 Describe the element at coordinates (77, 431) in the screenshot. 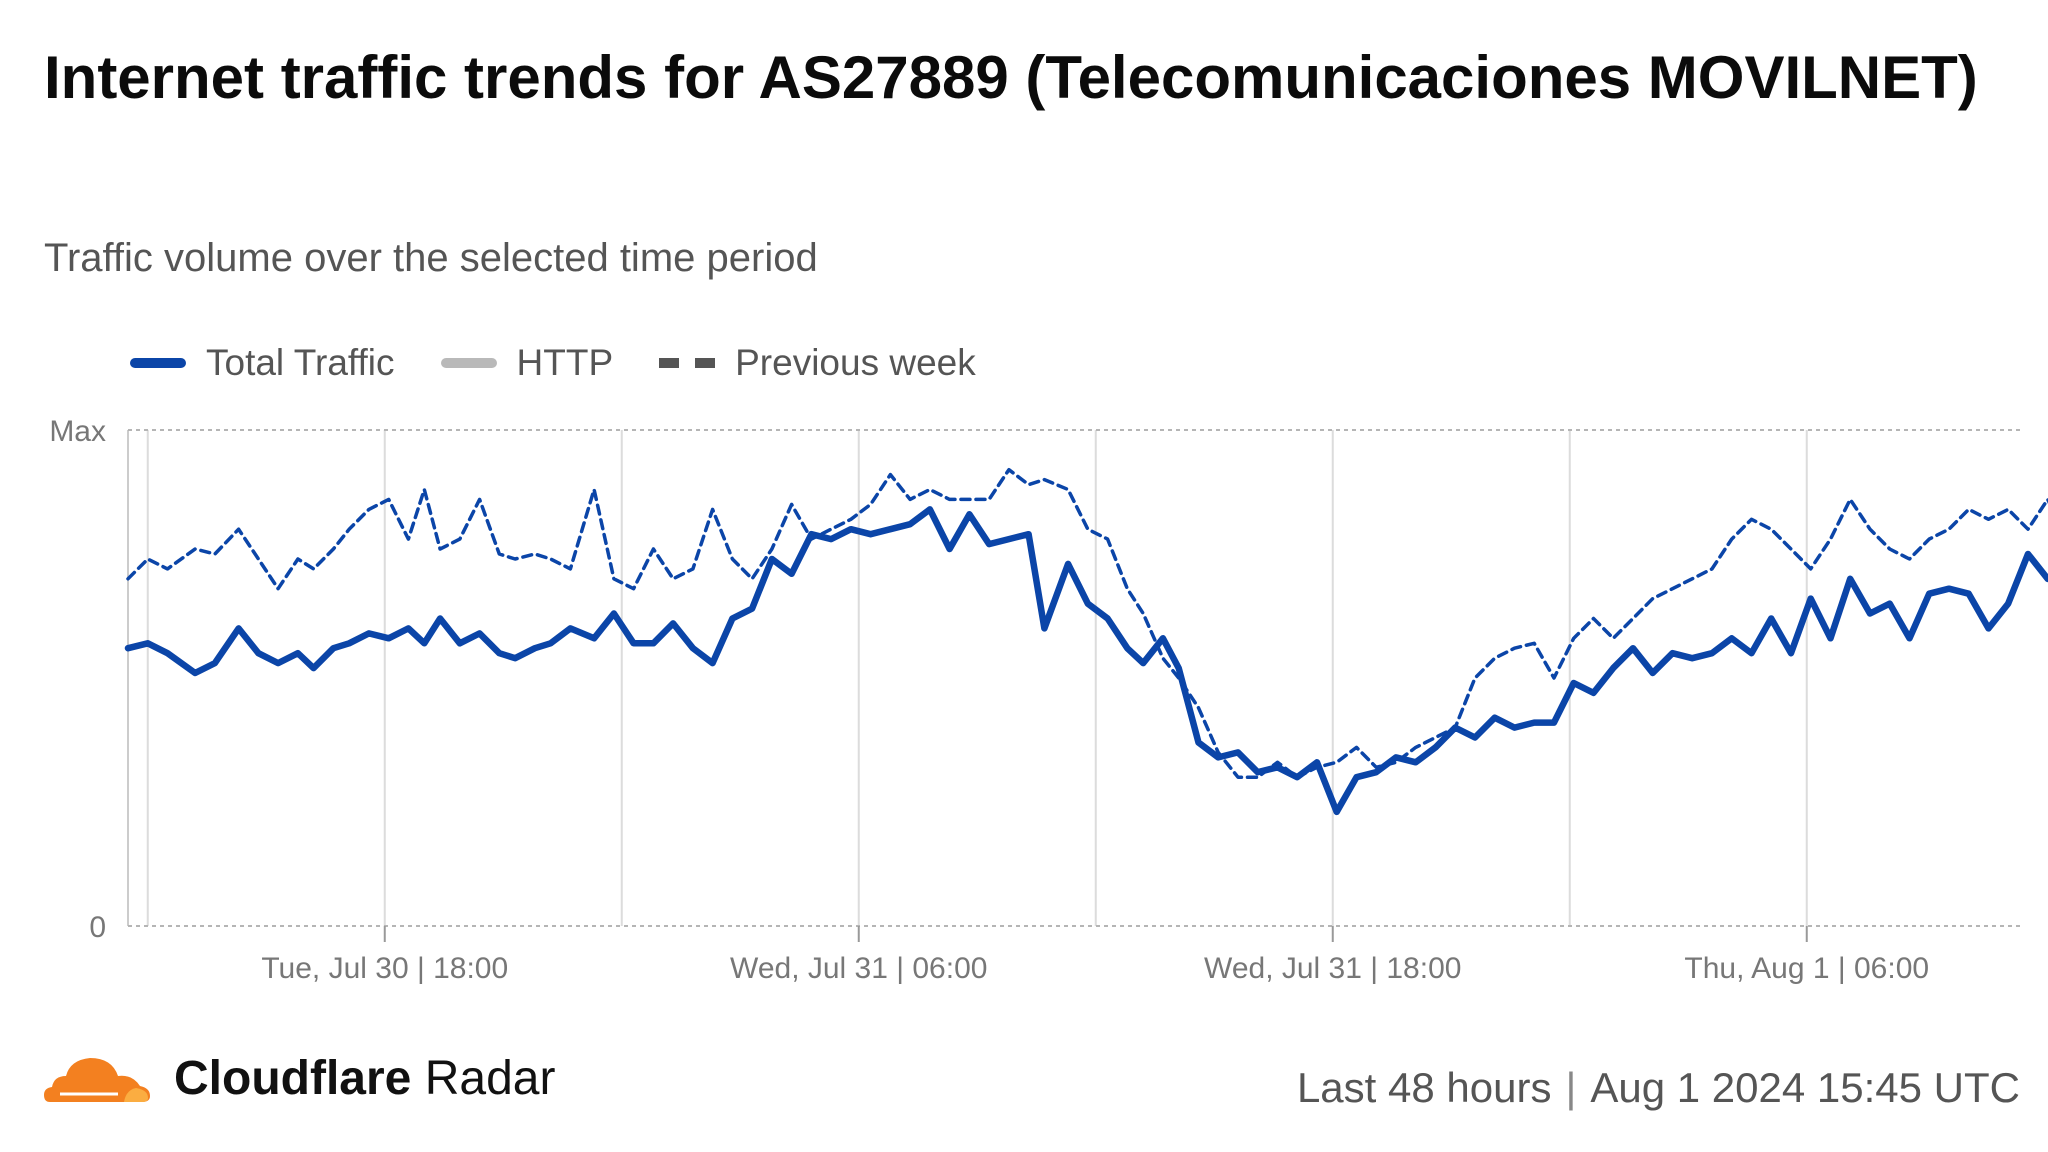

I see `y-tick-label-max: Max` at that location.